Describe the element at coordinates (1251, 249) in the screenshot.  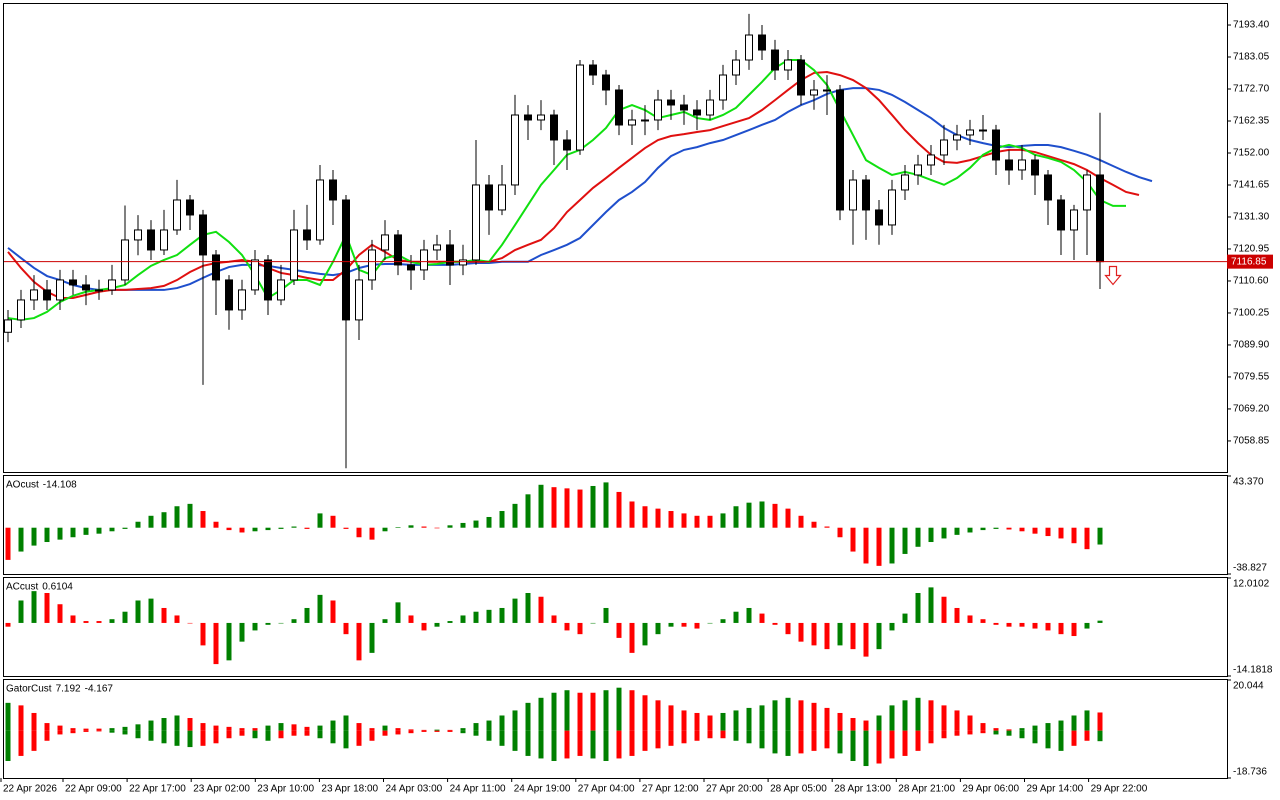
I see `y-tick-label: 7120.95` at that location.